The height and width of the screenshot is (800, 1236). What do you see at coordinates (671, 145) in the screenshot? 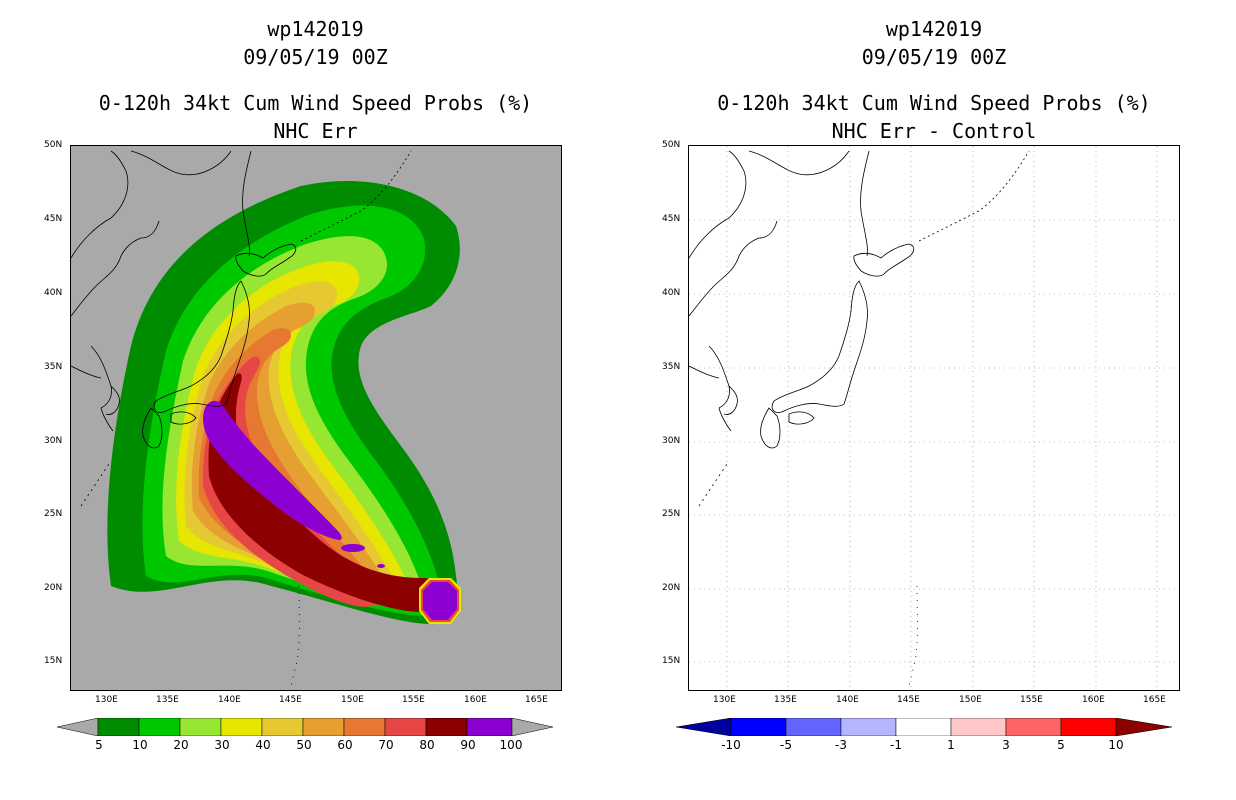
I see `right-lat-label: 50N` at bounding box center [671, 145].